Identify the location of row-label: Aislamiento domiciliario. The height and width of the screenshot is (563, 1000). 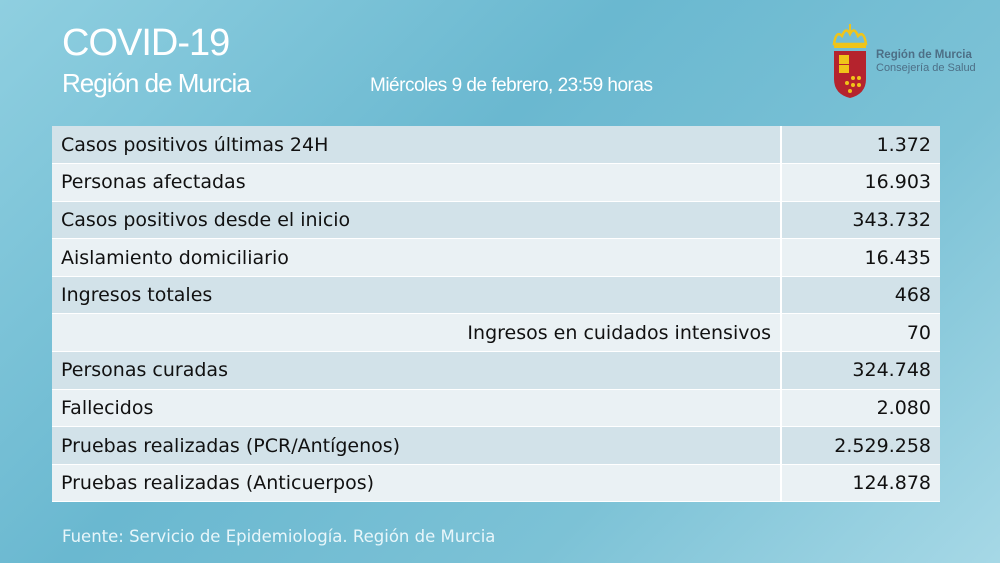
(416, 257).